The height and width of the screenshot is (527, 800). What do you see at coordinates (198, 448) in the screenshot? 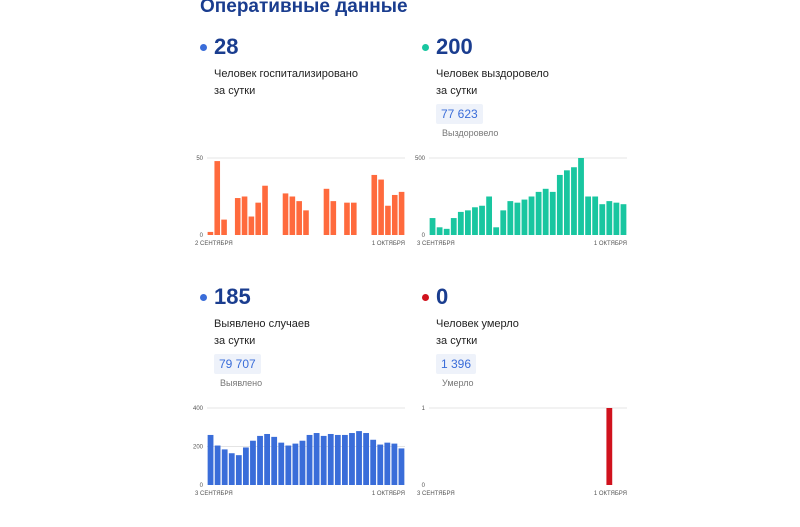
I see `y-tick-label: 200` at bounding box center [198, 448].